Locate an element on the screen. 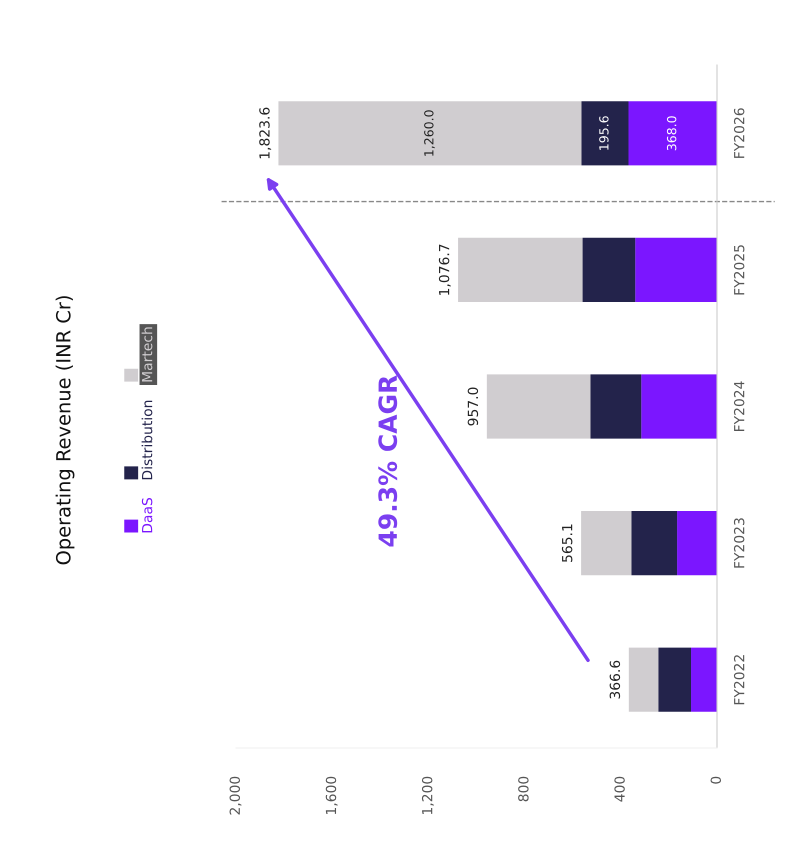 This screenshot has height=846, width=785. y-tick-label: FY2024 is located at coordinates (739, 406).